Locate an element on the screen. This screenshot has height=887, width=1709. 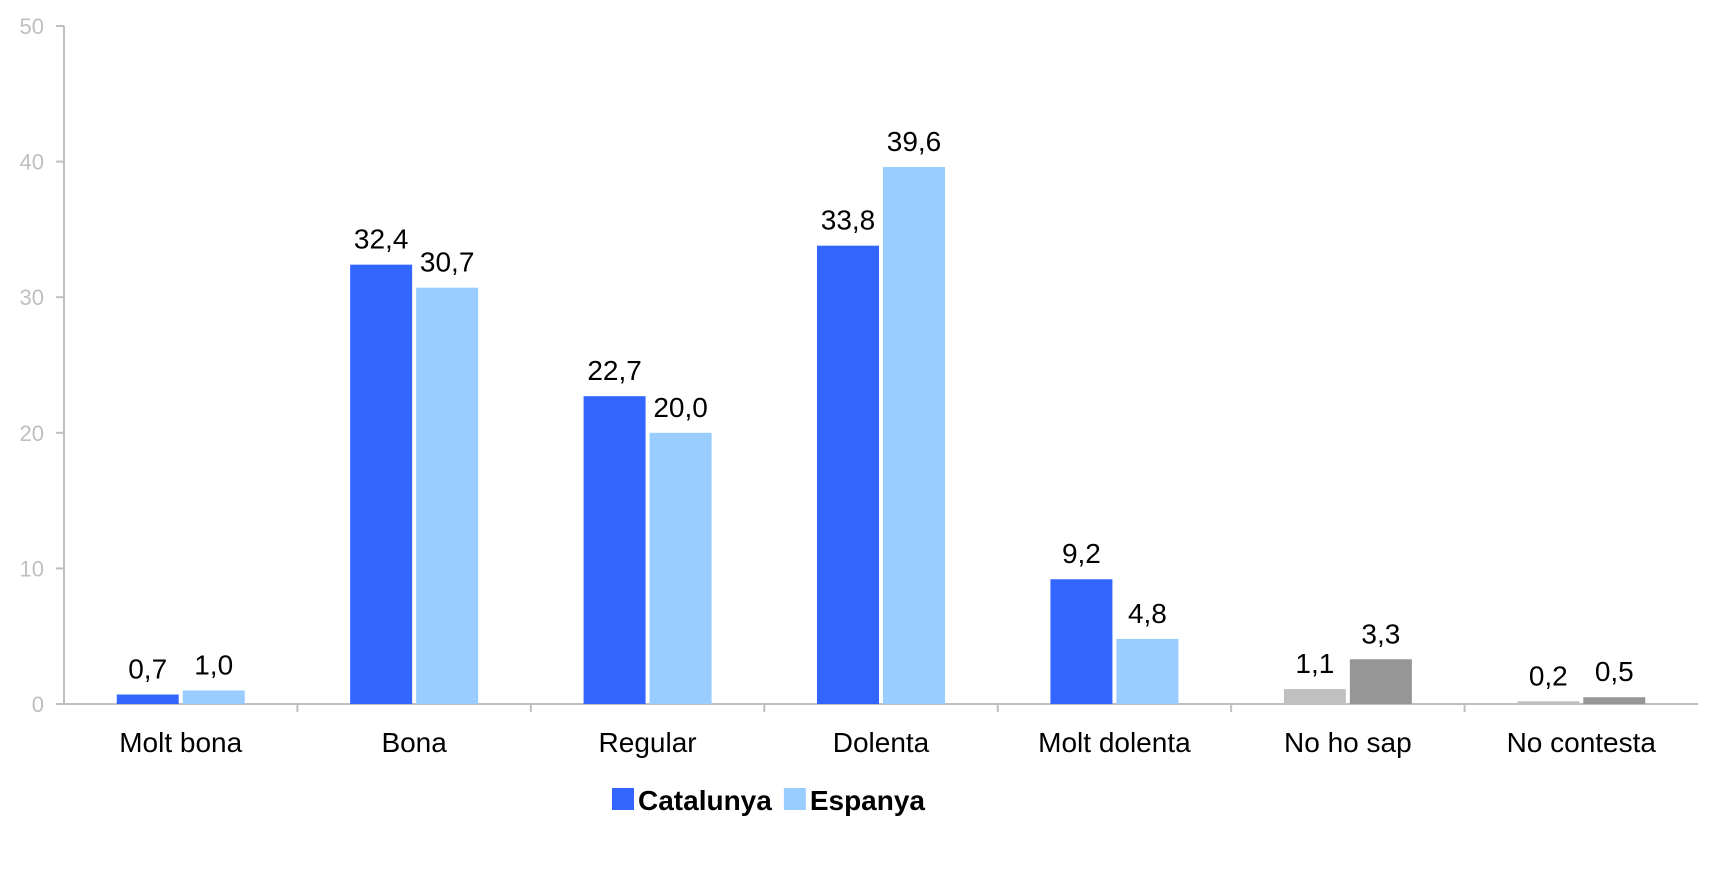
chart-legend: Catalunya Espanya is located at coordinates (768, 800).